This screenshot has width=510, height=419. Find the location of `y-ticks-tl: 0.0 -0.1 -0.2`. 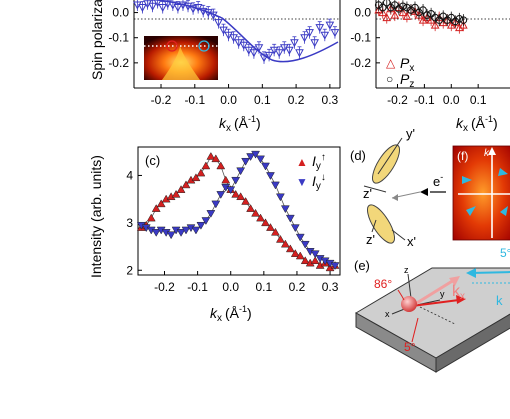

y-ticks-tl: 0.0 -0.1 -0.2 is located at coordinates (123, 38).